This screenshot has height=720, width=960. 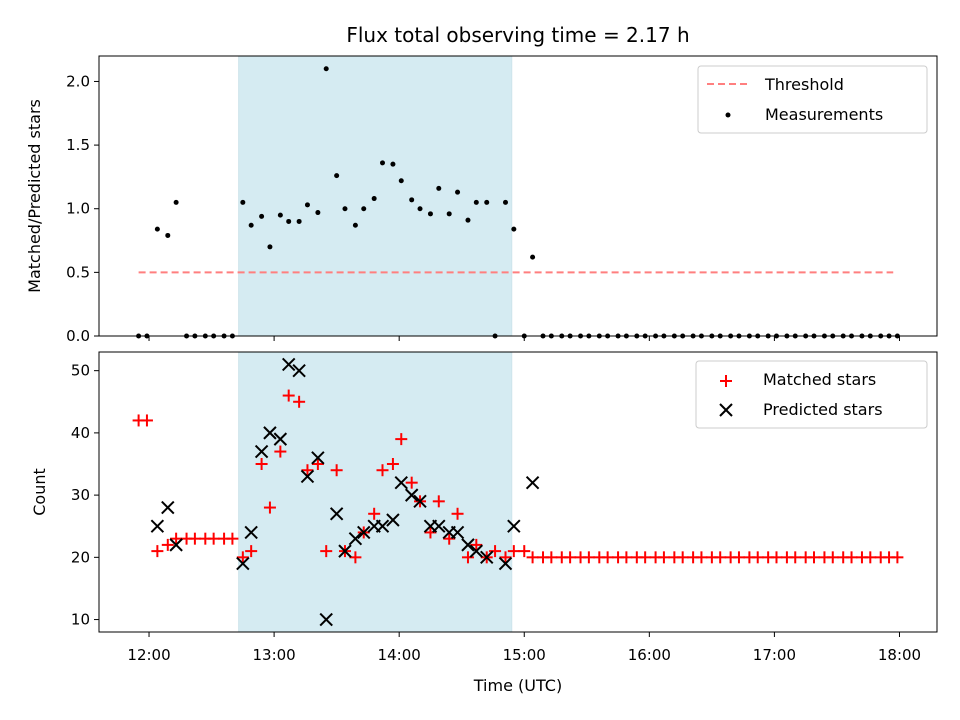 I want to click on x-tick-label: 18:00, so click(x=899, y=655).